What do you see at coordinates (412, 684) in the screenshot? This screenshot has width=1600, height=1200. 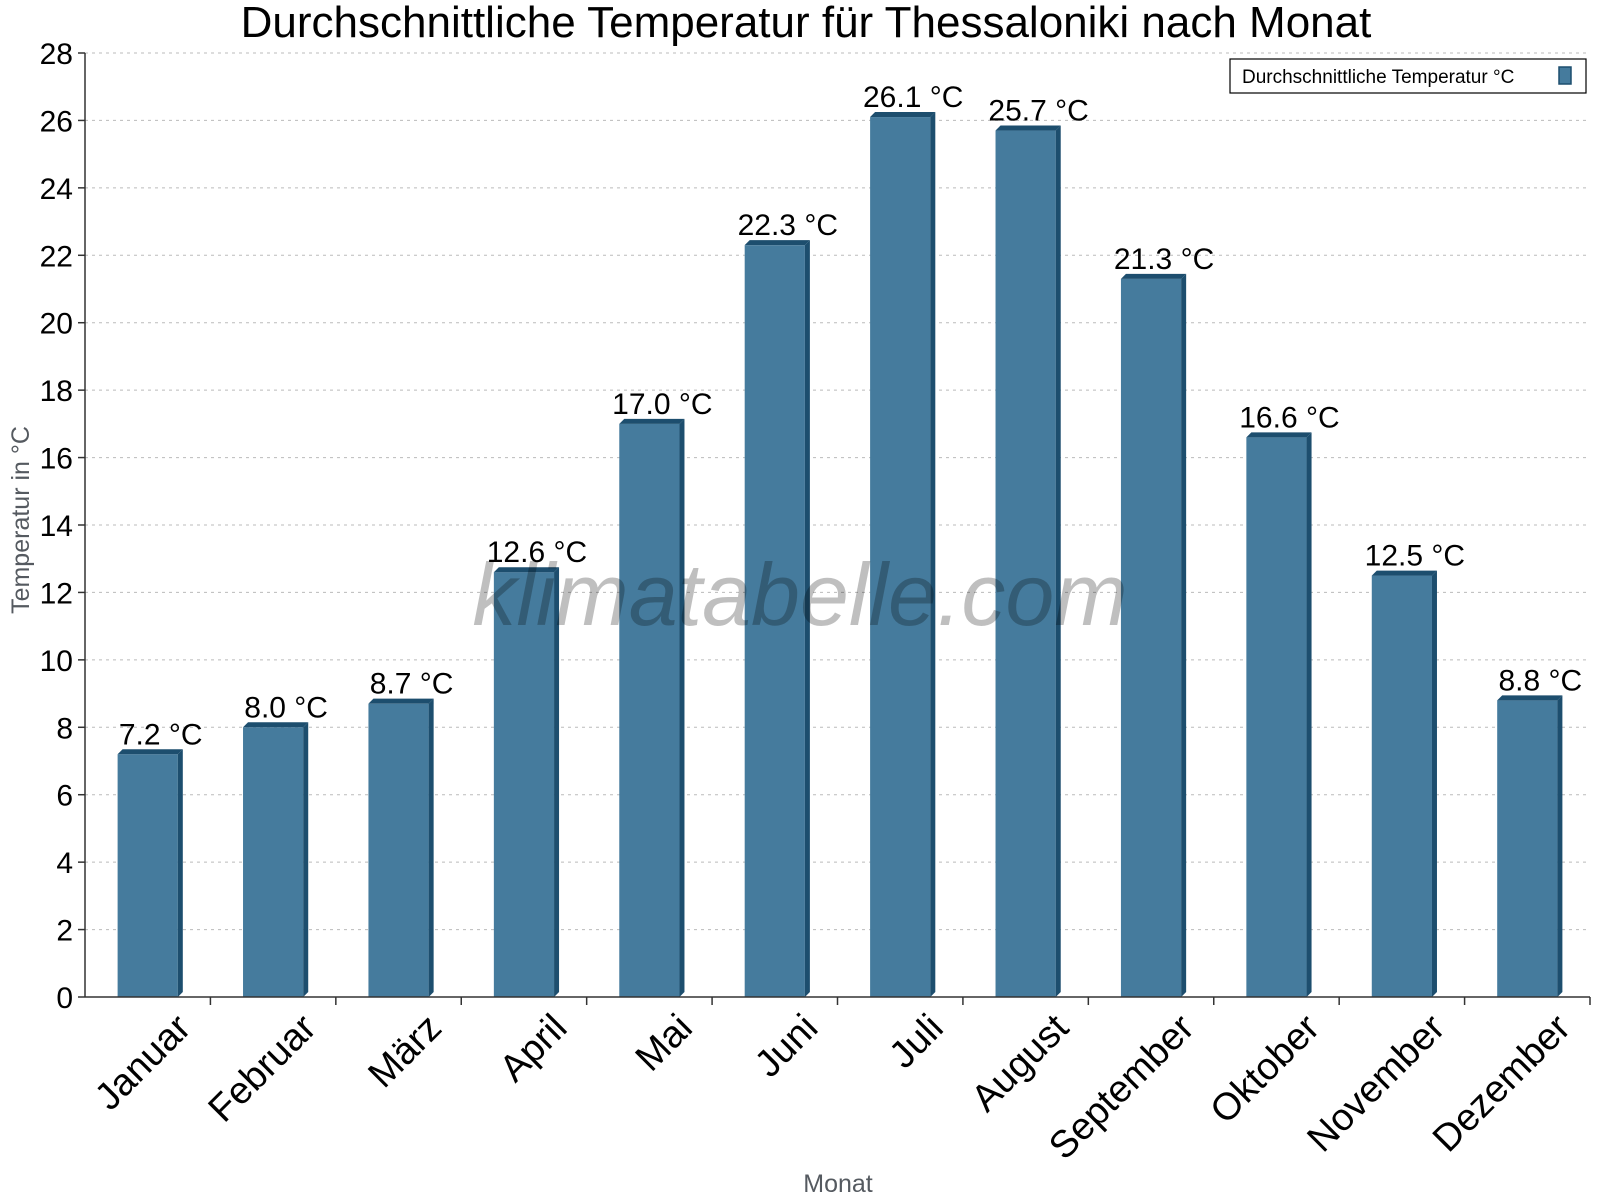 I see `value-label: 8.7 °C` at bounding box center [412, 684].